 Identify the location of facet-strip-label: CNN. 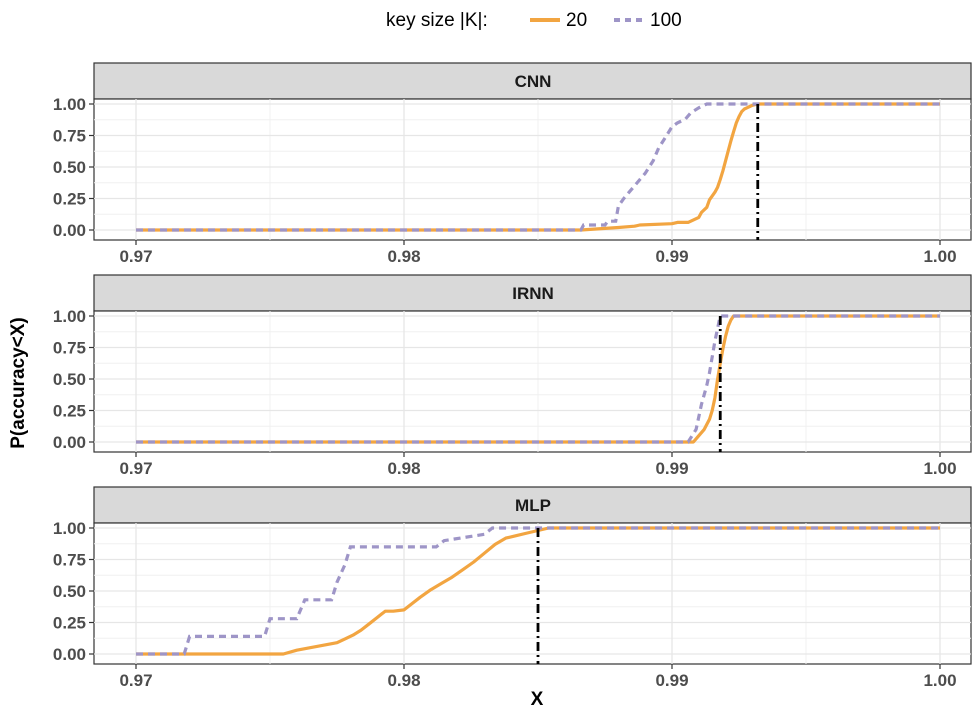
(533, 81).